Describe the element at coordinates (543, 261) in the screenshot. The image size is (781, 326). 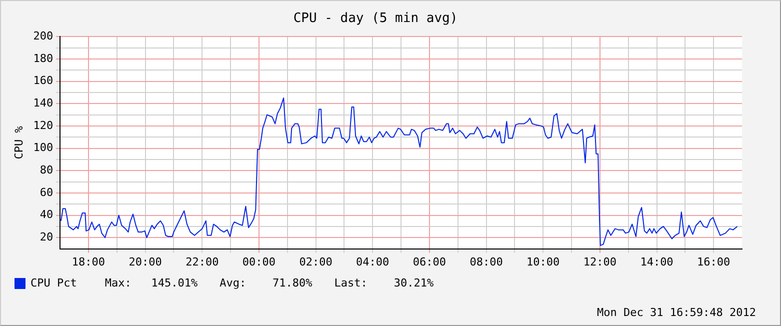
I see `x-tick-label: 10:00` at that location.